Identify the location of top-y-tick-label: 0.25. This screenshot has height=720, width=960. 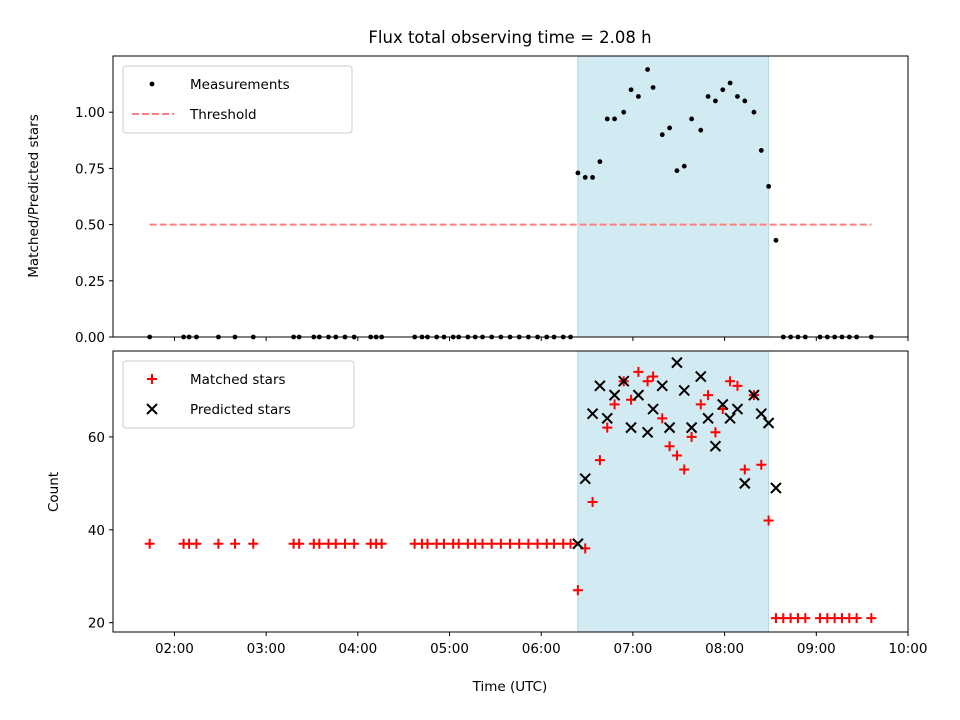
(90, 282).